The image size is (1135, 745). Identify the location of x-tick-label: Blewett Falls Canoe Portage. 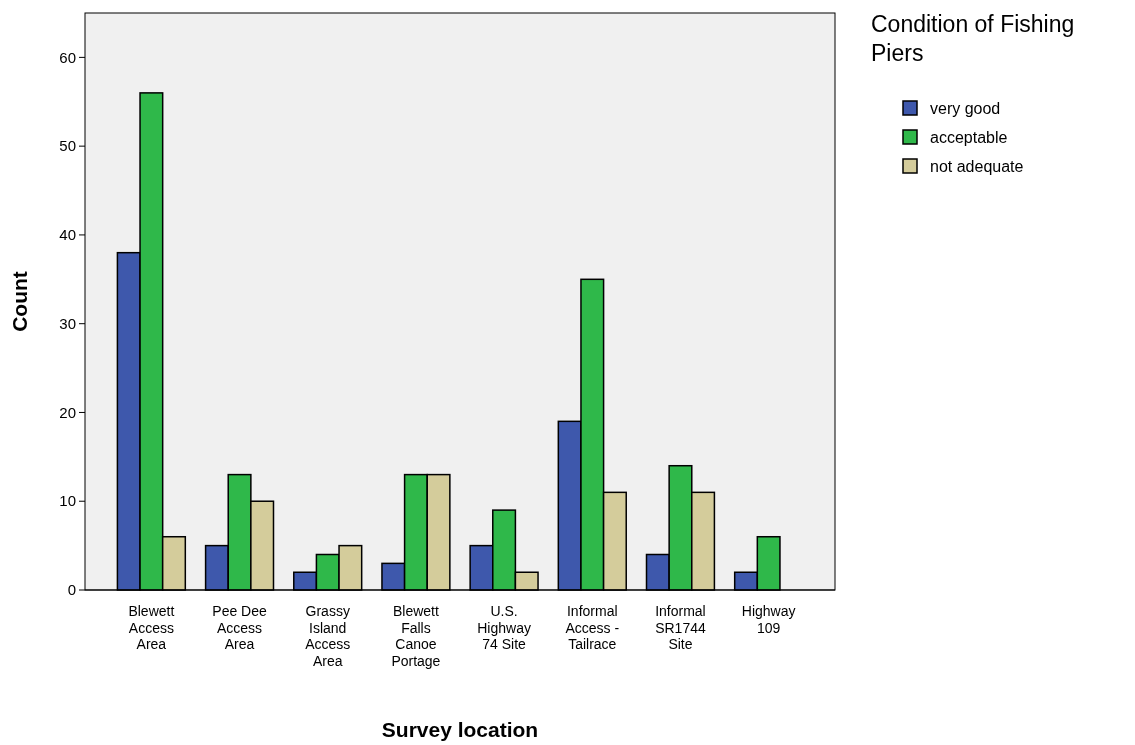
(416, 636).